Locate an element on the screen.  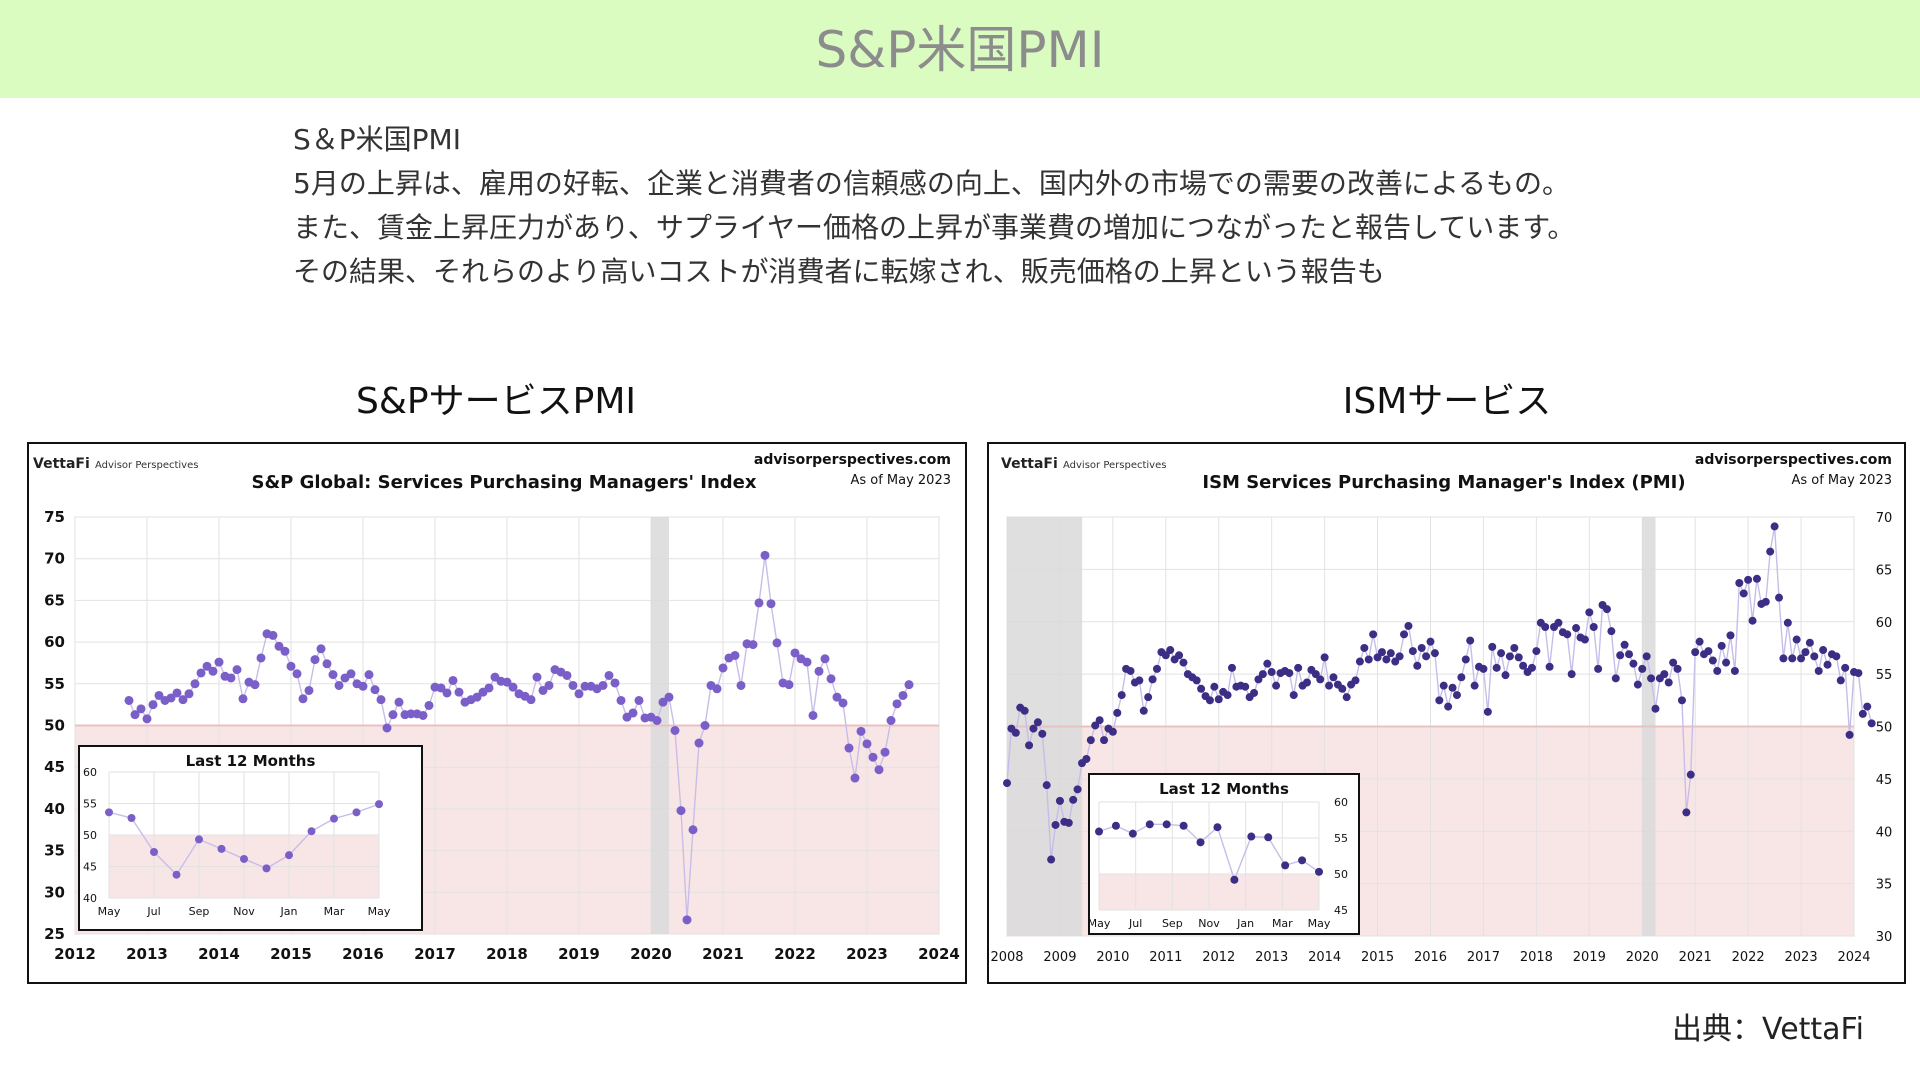
x-tick-label: 2010 is located at coordinates (1112, 957).